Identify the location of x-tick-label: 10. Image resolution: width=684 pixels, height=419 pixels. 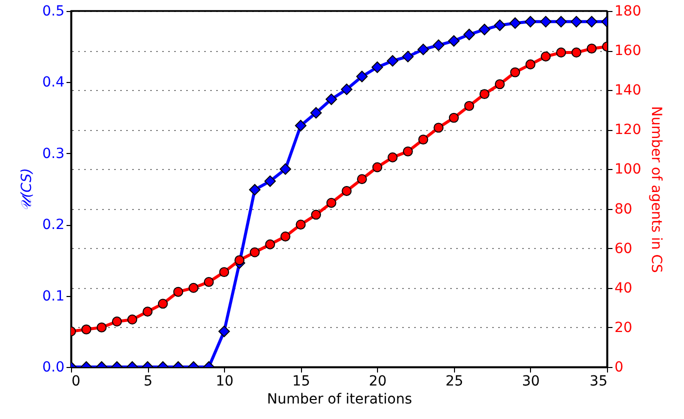
(225, 382).